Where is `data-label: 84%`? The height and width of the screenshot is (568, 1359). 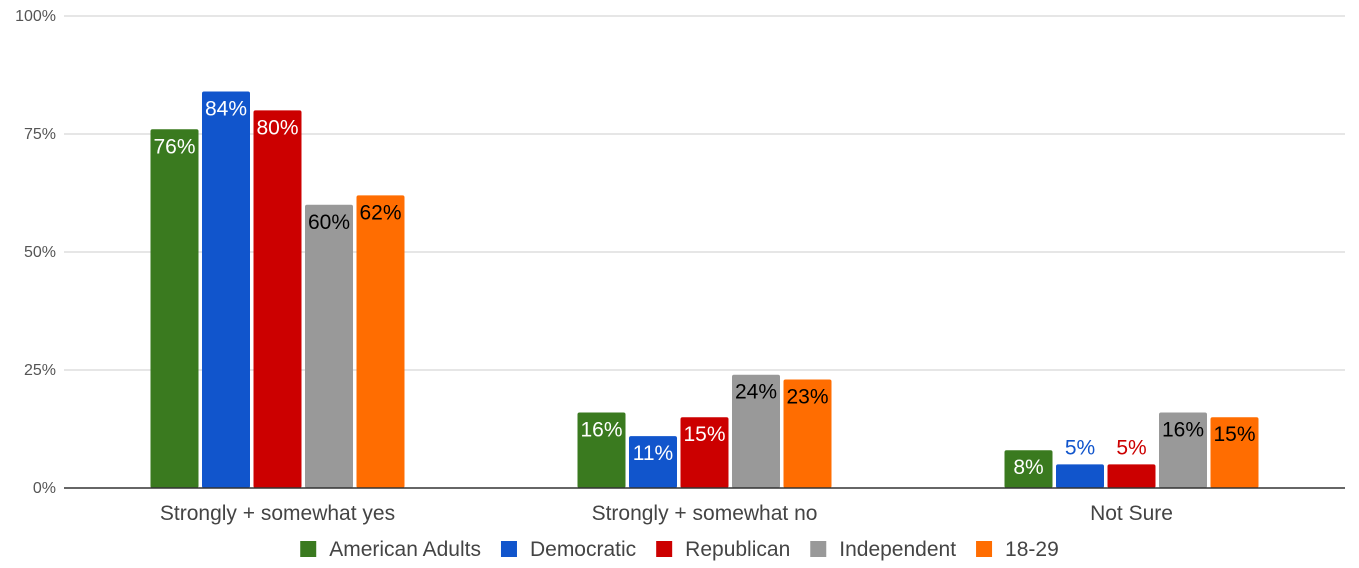 data-label: 84% is located at coordinates (226, 109).